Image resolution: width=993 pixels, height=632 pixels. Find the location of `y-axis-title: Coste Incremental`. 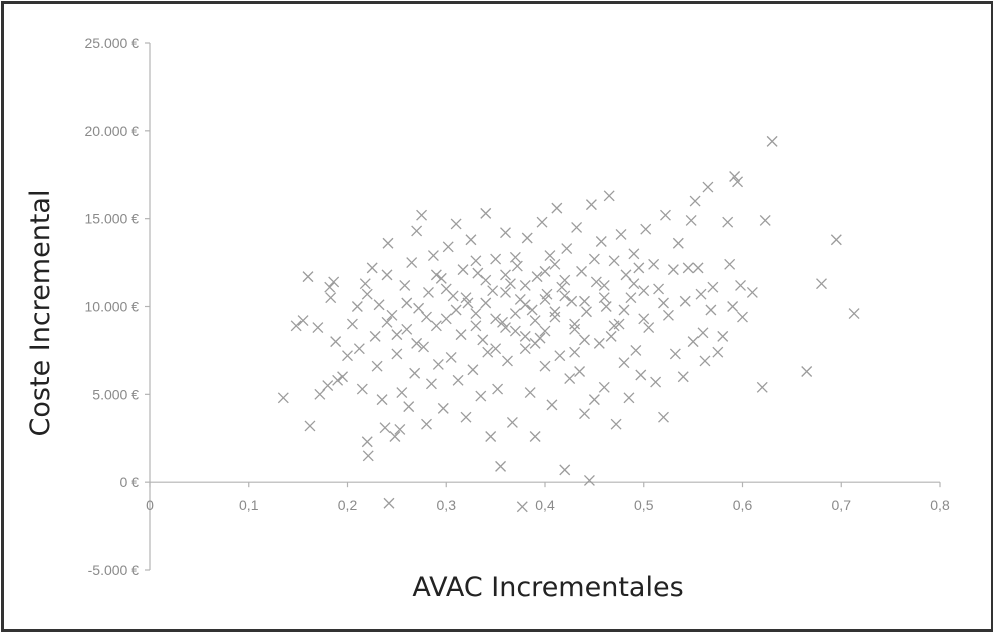

y-axis-title: Coste Incremental is located at coordinates (40, 313).